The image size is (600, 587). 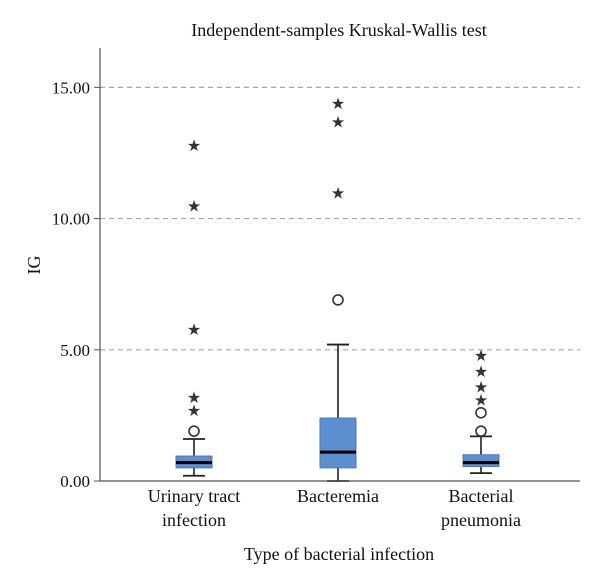 I want to click on box-group: ★★★, so click(x=338, y=288).